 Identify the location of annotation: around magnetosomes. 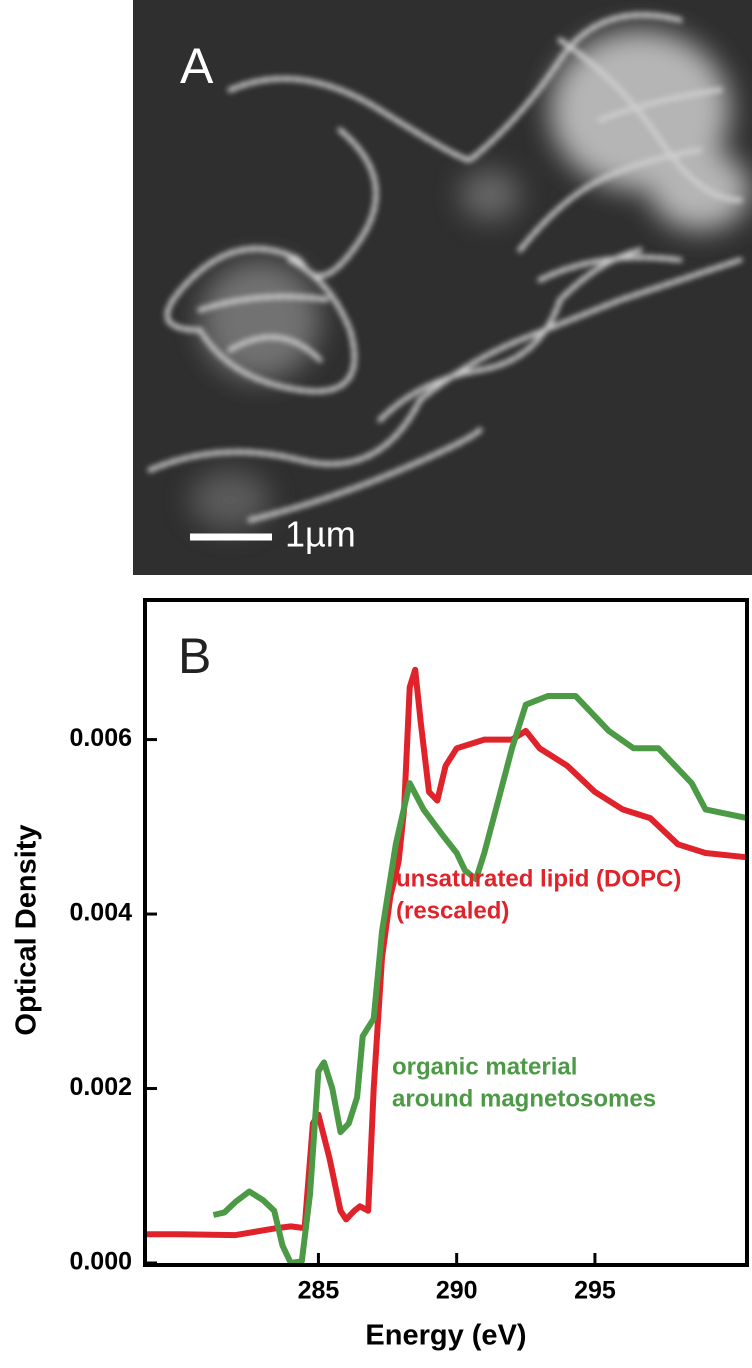
(524, 1098).